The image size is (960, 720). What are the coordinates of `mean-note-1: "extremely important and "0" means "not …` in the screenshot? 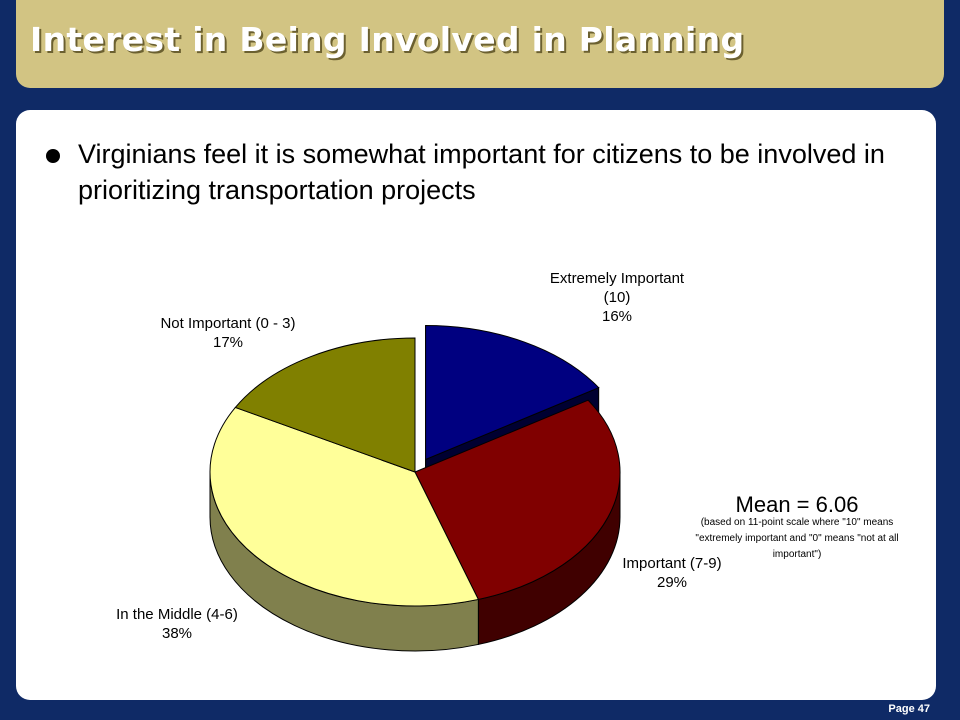 It's located at (796, 538).